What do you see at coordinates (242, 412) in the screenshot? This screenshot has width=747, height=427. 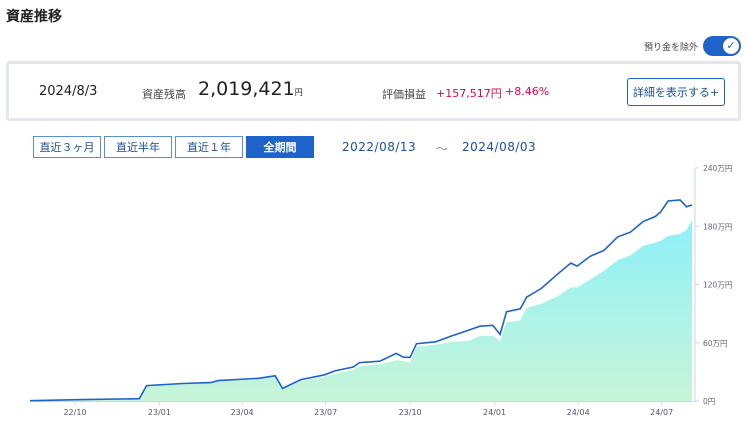 I see `x-tick-label: 23/04` at bounding box center [242, 412].